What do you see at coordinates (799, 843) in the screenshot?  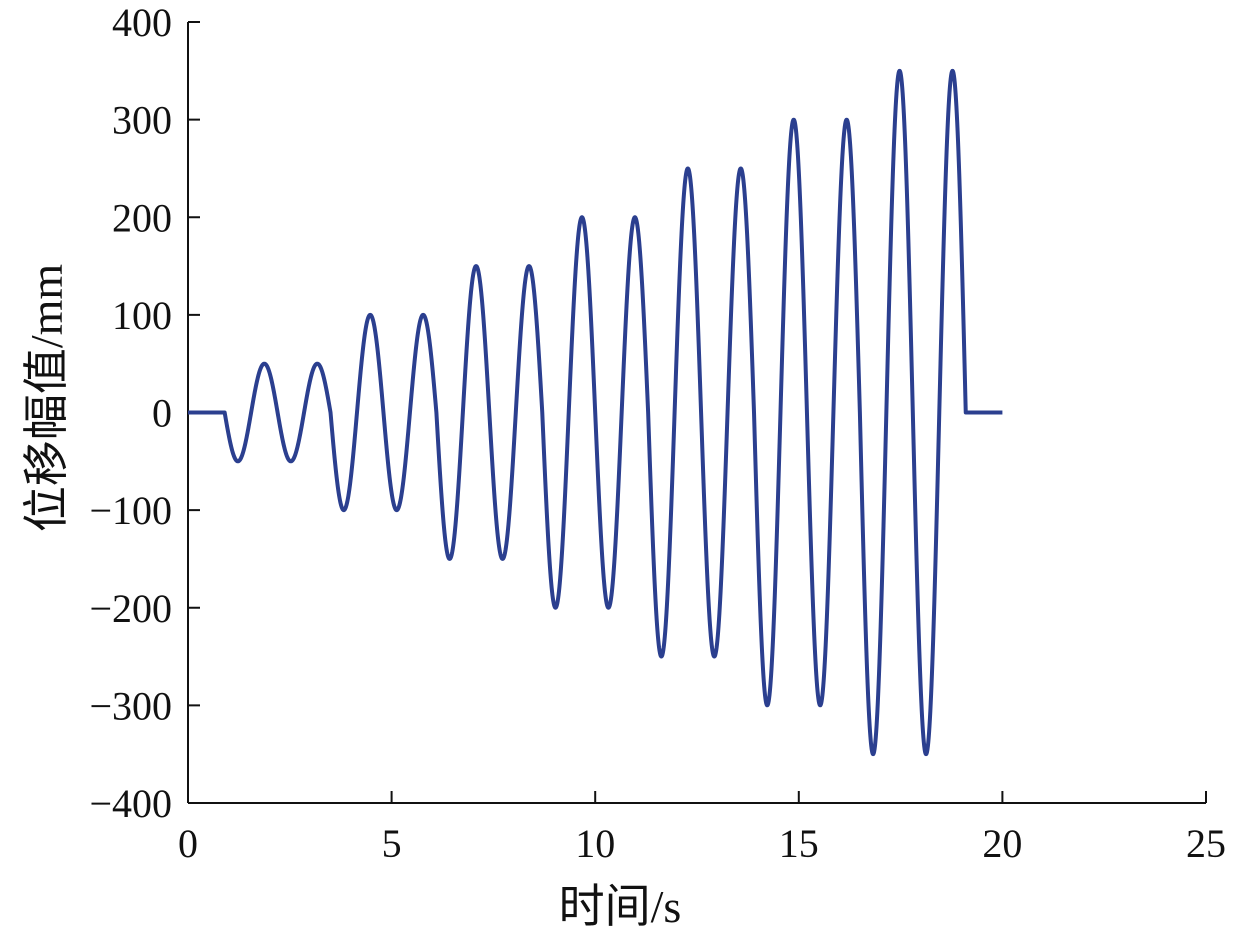 I see `x-tick-label: 15` at bounding box center [799, 843].